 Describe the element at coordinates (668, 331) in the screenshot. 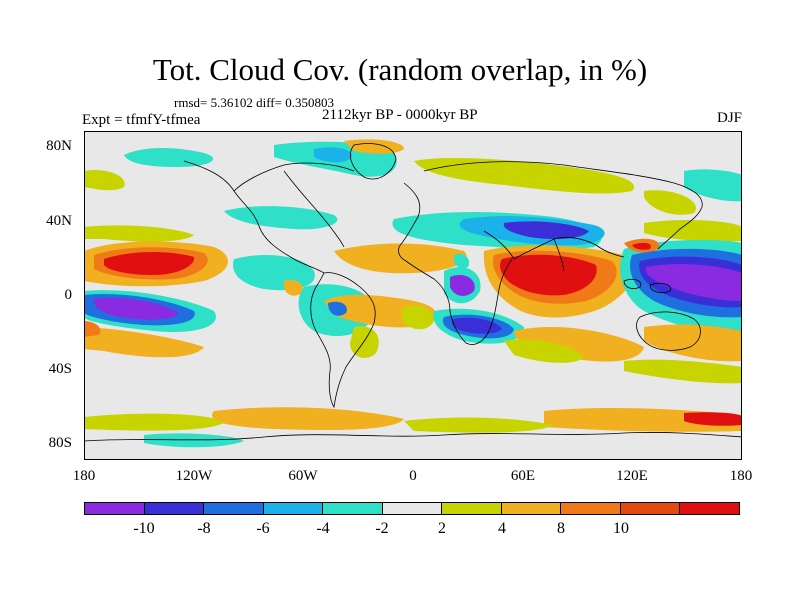

I see `australia-coast` at that location.